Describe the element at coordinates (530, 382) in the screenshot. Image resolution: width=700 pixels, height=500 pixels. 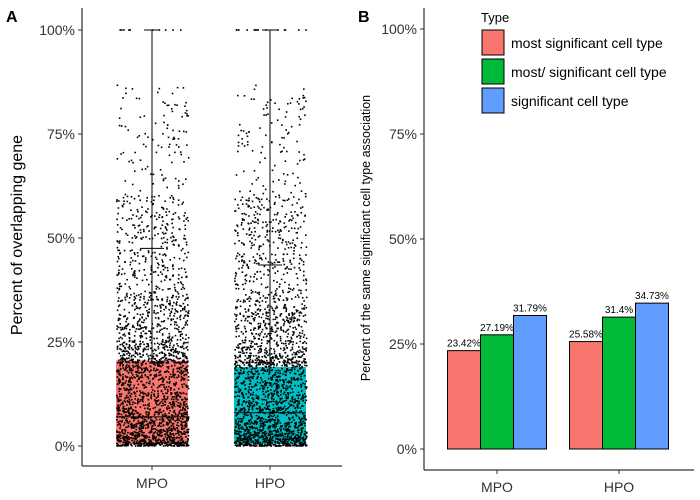
I see `bar` at that location.